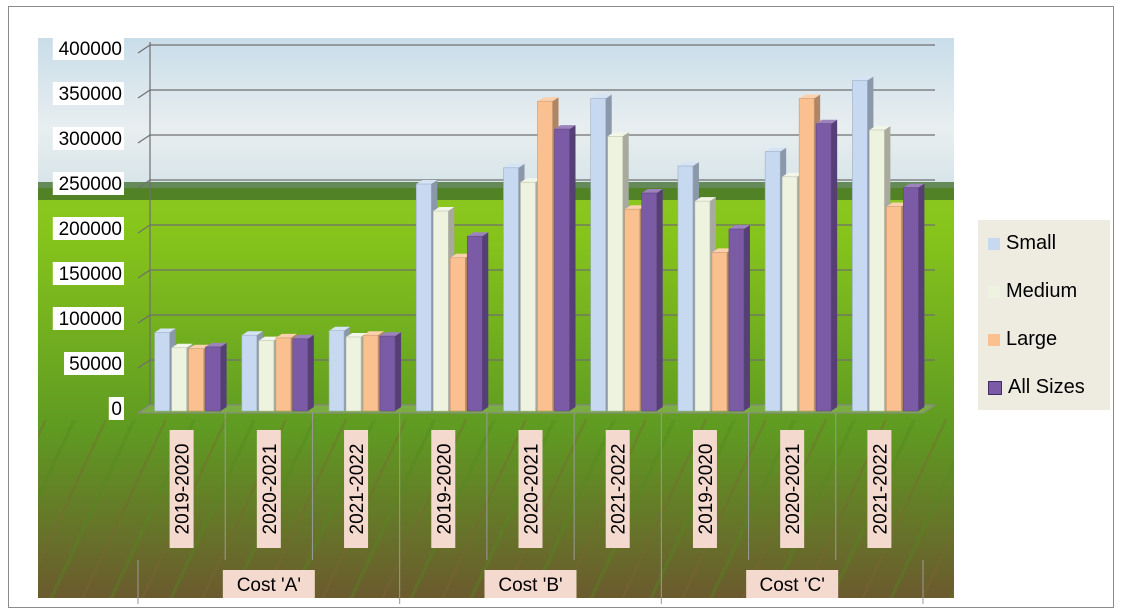 This screenshot has width=1122, height=614. I want to click on legend: Small Medium Large All Sizes, so click(1044, 315).